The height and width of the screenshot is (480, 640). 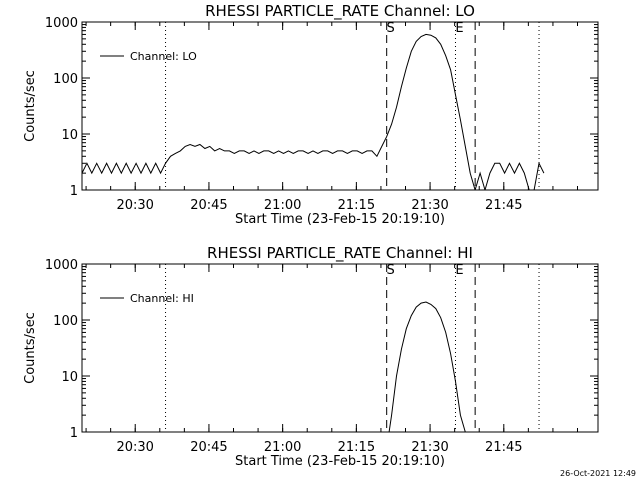 I want to click on timestamp: 26-Oct-2021 12:49, so click(x=598, y=473).